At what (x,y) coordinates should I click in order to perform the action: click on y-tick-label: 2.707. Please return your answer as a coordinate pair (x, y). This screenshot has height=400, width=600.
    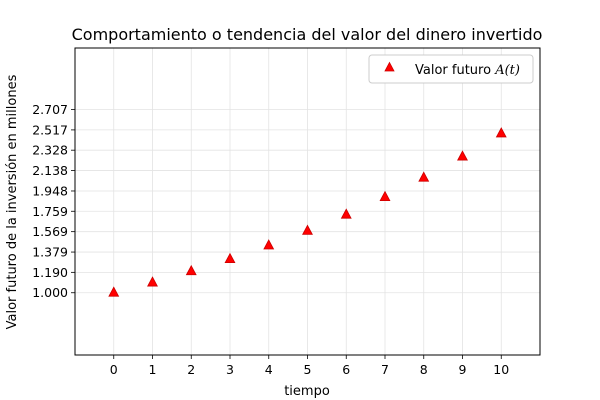
    Looking at the image, I should click on (50, 109).